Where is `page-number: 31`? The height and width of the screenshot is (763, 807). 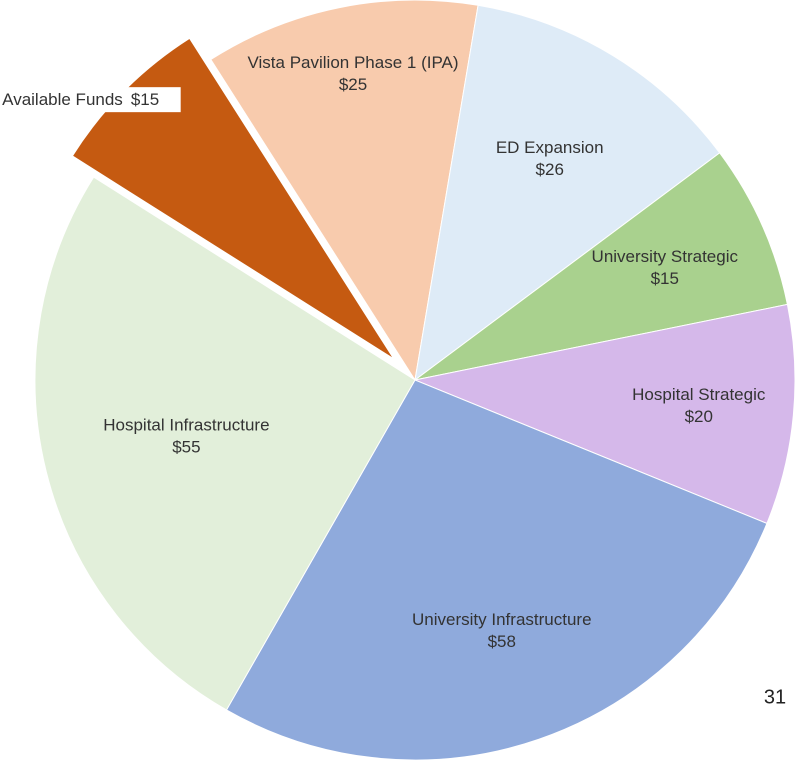
page-number: 31 is located at coordinates (775, 697).